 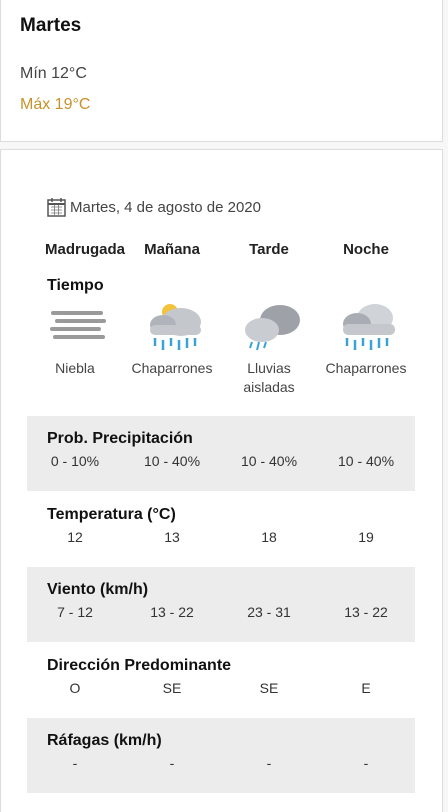 I want to click on row-title: Dirección Predominante, so click(x=139, y=665).